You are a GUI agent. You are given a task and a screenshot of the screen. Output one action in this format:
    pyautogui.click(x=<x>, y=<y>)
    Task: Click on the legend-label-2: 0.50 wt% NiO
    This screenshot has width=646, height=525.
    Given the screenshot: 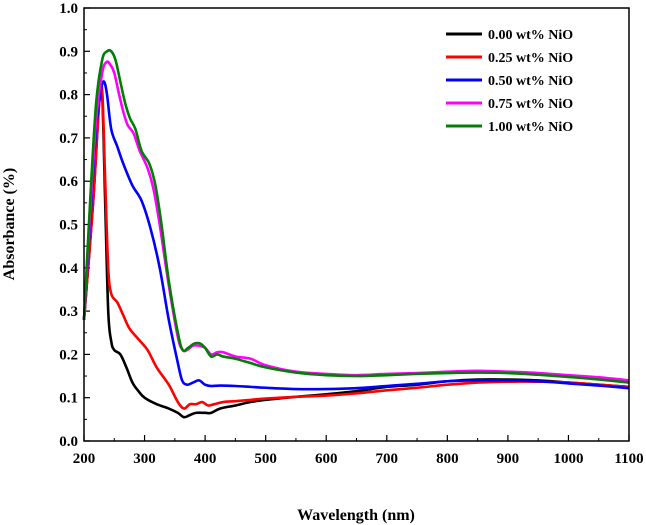 What is the action you would take?
    pyautogui.click(x=530, y=81)
    